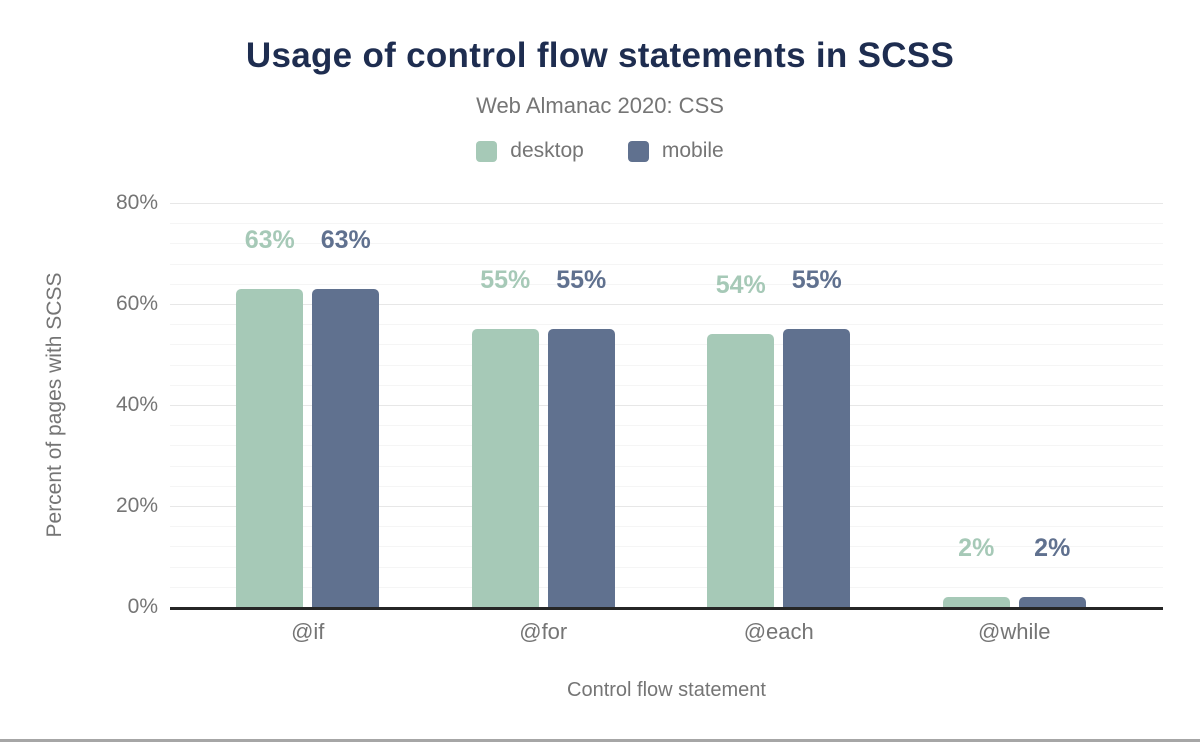 The width and height of the screenshot is (1200, 742). Describe the element at coordinates (778, 631) in the screenshot. I see `x-tick-label-each: @each` at that location.